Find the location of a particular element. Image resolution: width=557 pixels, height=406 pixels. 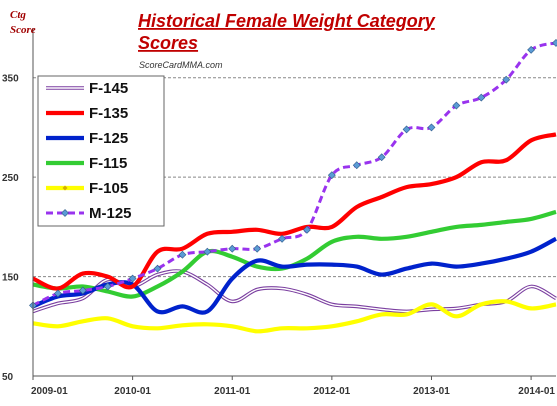

chart-source: ScoreCardMMA.com is located at coordinates (181, 65).